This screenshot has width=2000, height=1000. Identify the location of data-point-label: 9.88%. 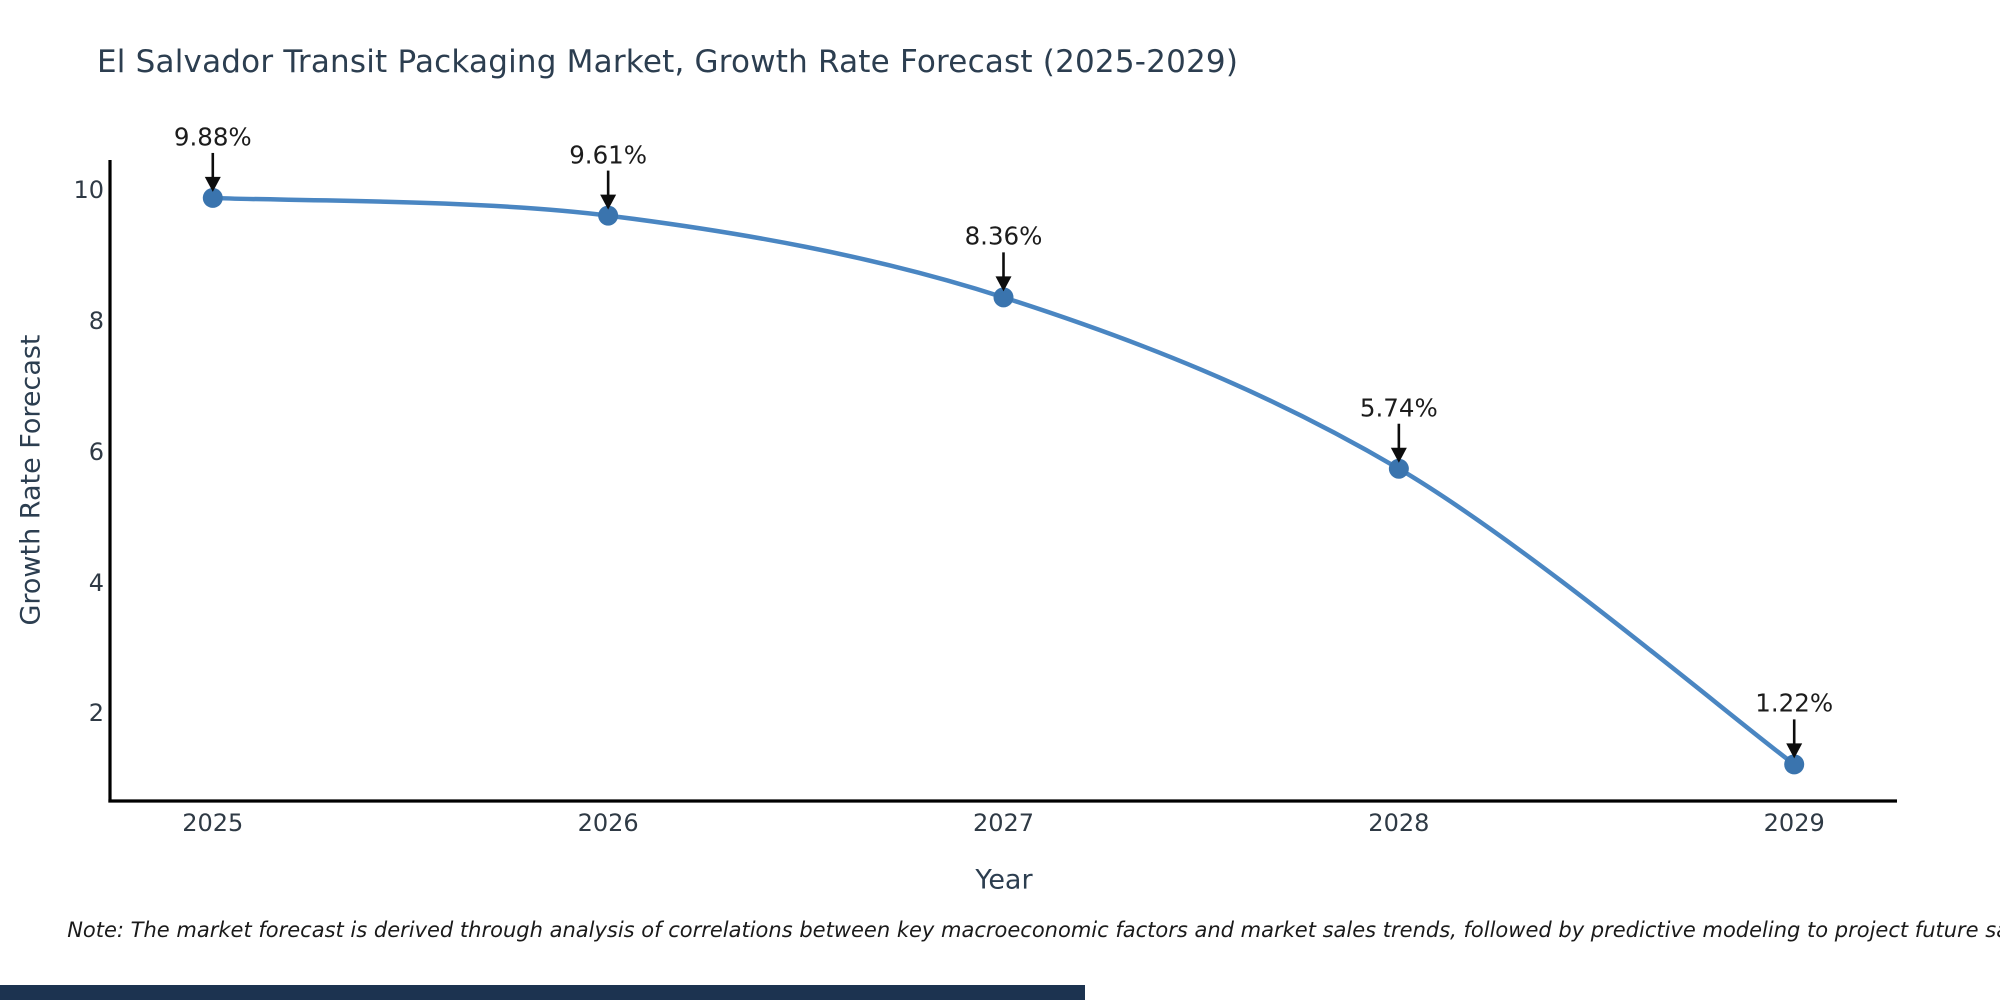
(212, 137).